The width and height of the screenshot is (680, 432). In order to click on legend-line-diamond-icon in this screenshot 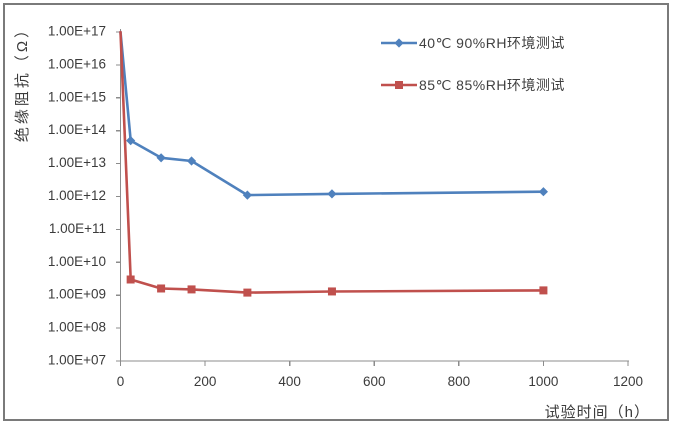, I will do `click(399, 43)`.